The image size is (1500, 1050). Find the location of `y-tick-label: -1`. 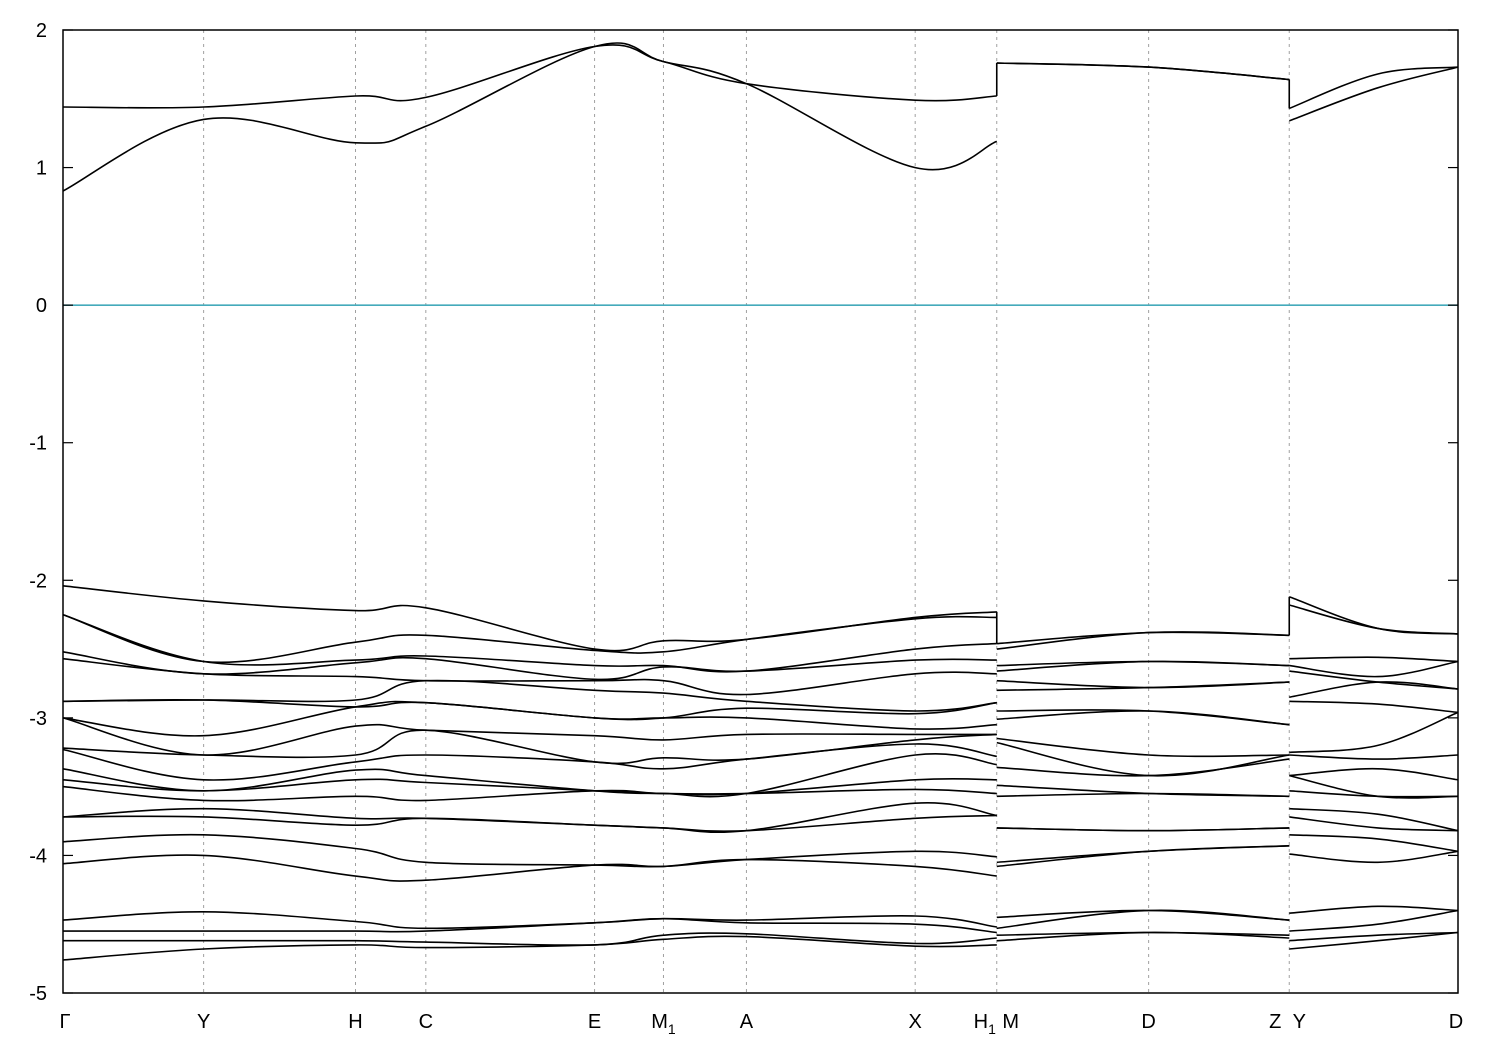

y-tick-label: -1 is located at coordinates (38, 444).